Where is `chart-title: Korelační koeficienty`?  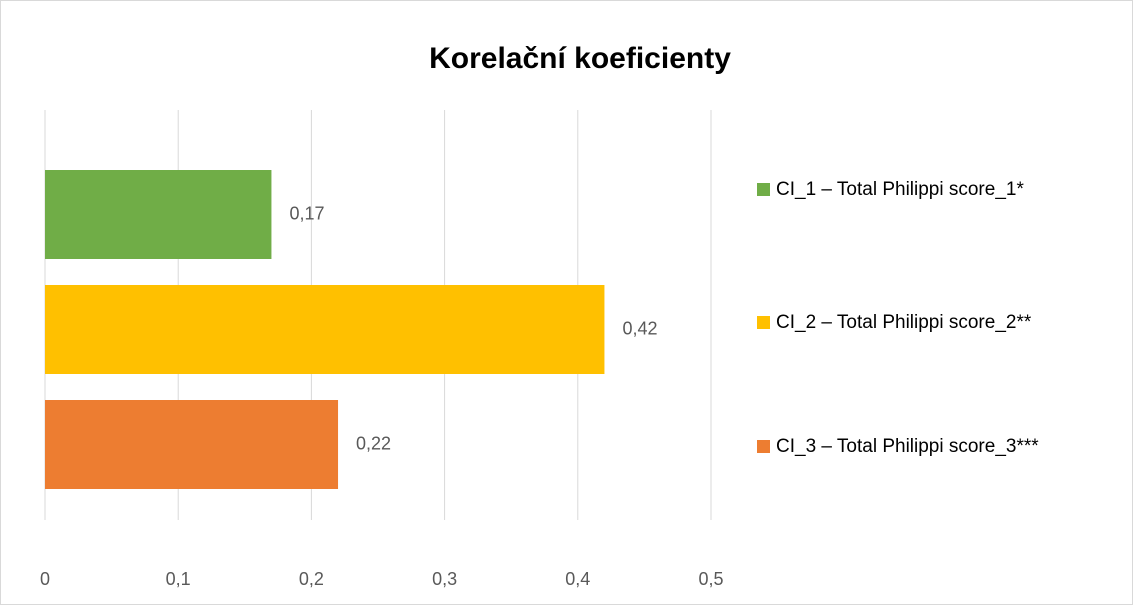 chart-title: Korelační koeficienty is located at coordinates (580, 58).